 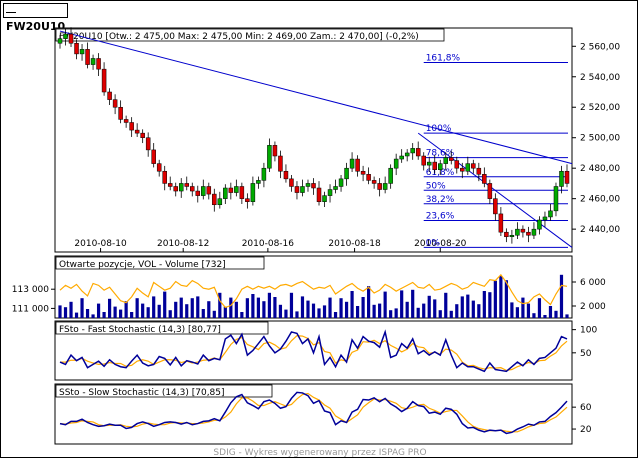 What do you see at coordinates (600, 108) in the screenshot?
I see `price-tick-label: 2 520,00` at bounding box center [600, 108].